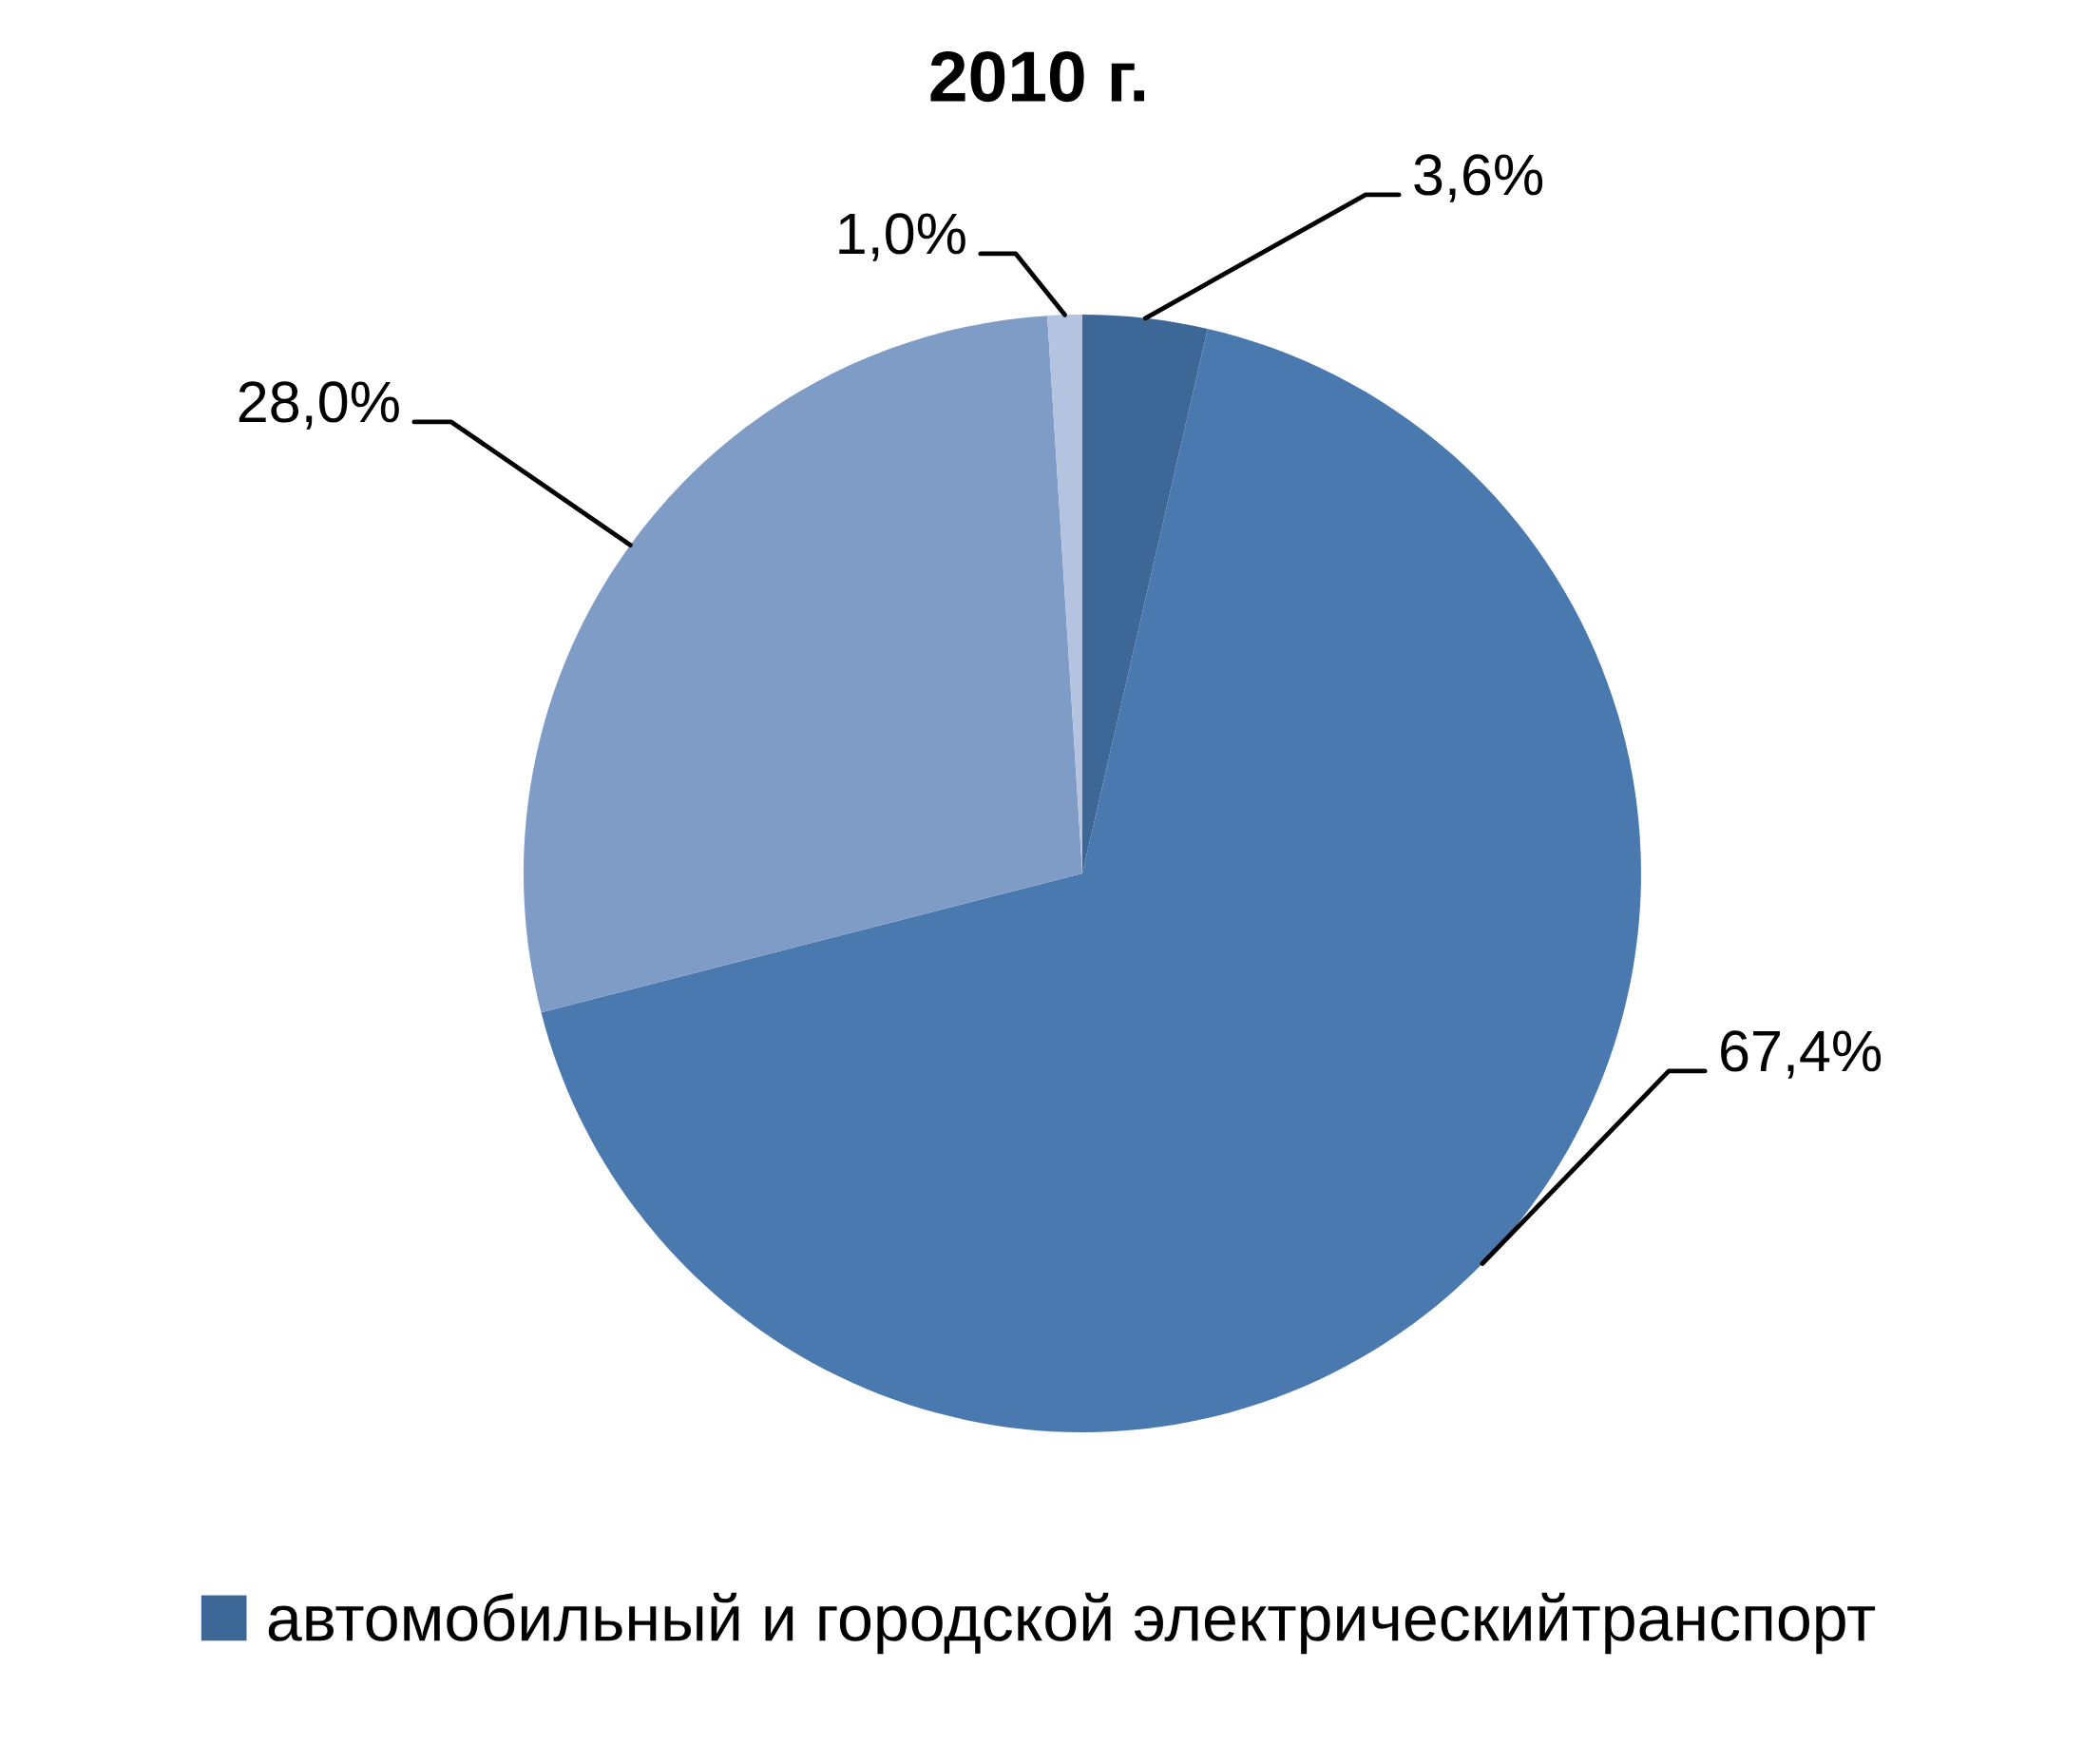  What do you see at coordinates (1037, 77) in the screenshot?
I see `chart-title: 2010 г.` at bounding box center [1037, 77].